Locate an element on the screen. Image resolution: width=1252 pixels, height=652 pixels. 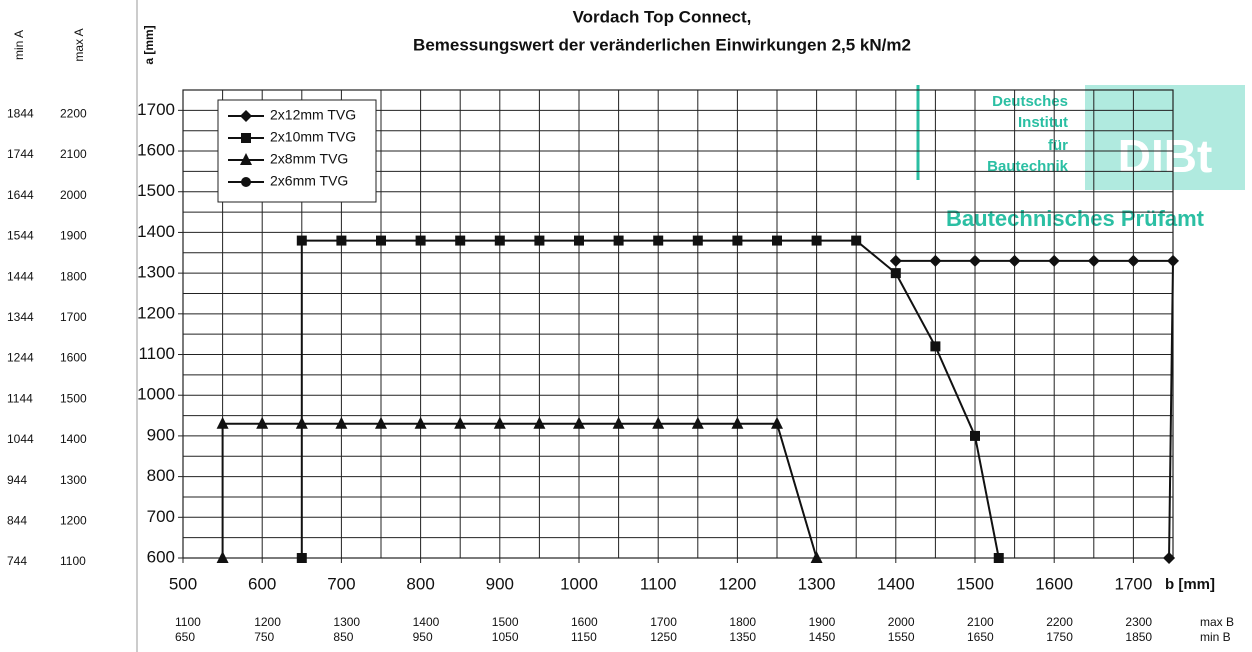
y-axis-label: a [mm] is located at coordinates (149, 44).